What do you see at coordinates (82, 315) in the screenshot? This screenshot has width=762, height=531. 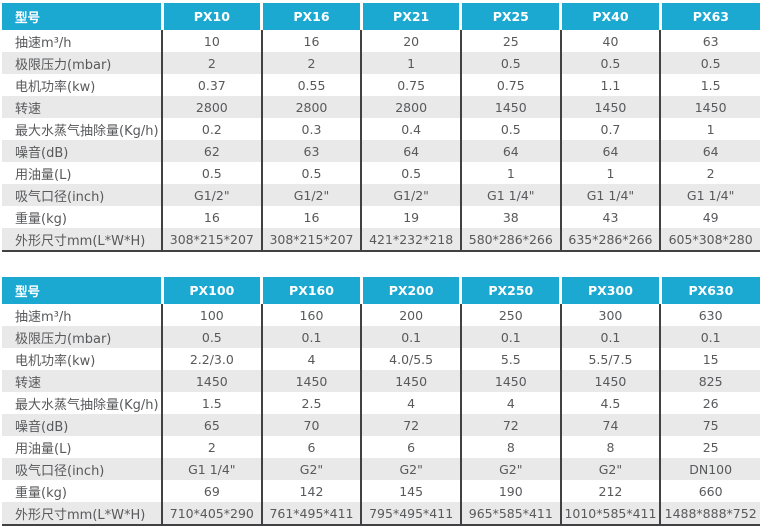 I see `spec-row-label: 抽速m³/h` at bounding box center [82, 315].